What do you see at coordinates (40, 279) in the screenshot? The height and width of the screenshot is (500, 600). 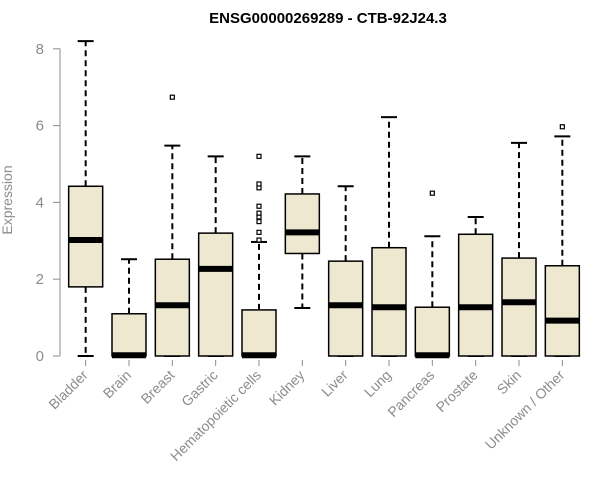 I see `y-tick-label: 2` at bounding box center [40, 279].